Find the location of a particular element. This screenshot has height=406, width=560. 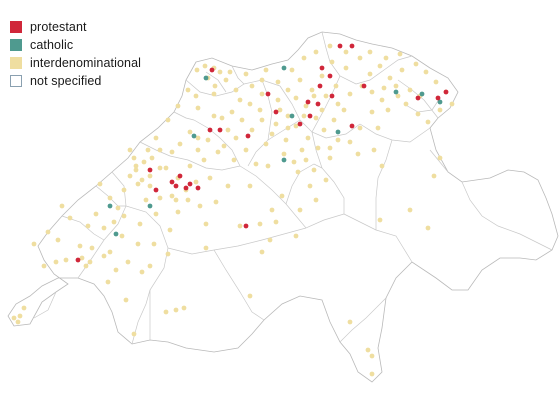

legend-item-interdenominational: interdenominational is located at coordinates (75, 63).